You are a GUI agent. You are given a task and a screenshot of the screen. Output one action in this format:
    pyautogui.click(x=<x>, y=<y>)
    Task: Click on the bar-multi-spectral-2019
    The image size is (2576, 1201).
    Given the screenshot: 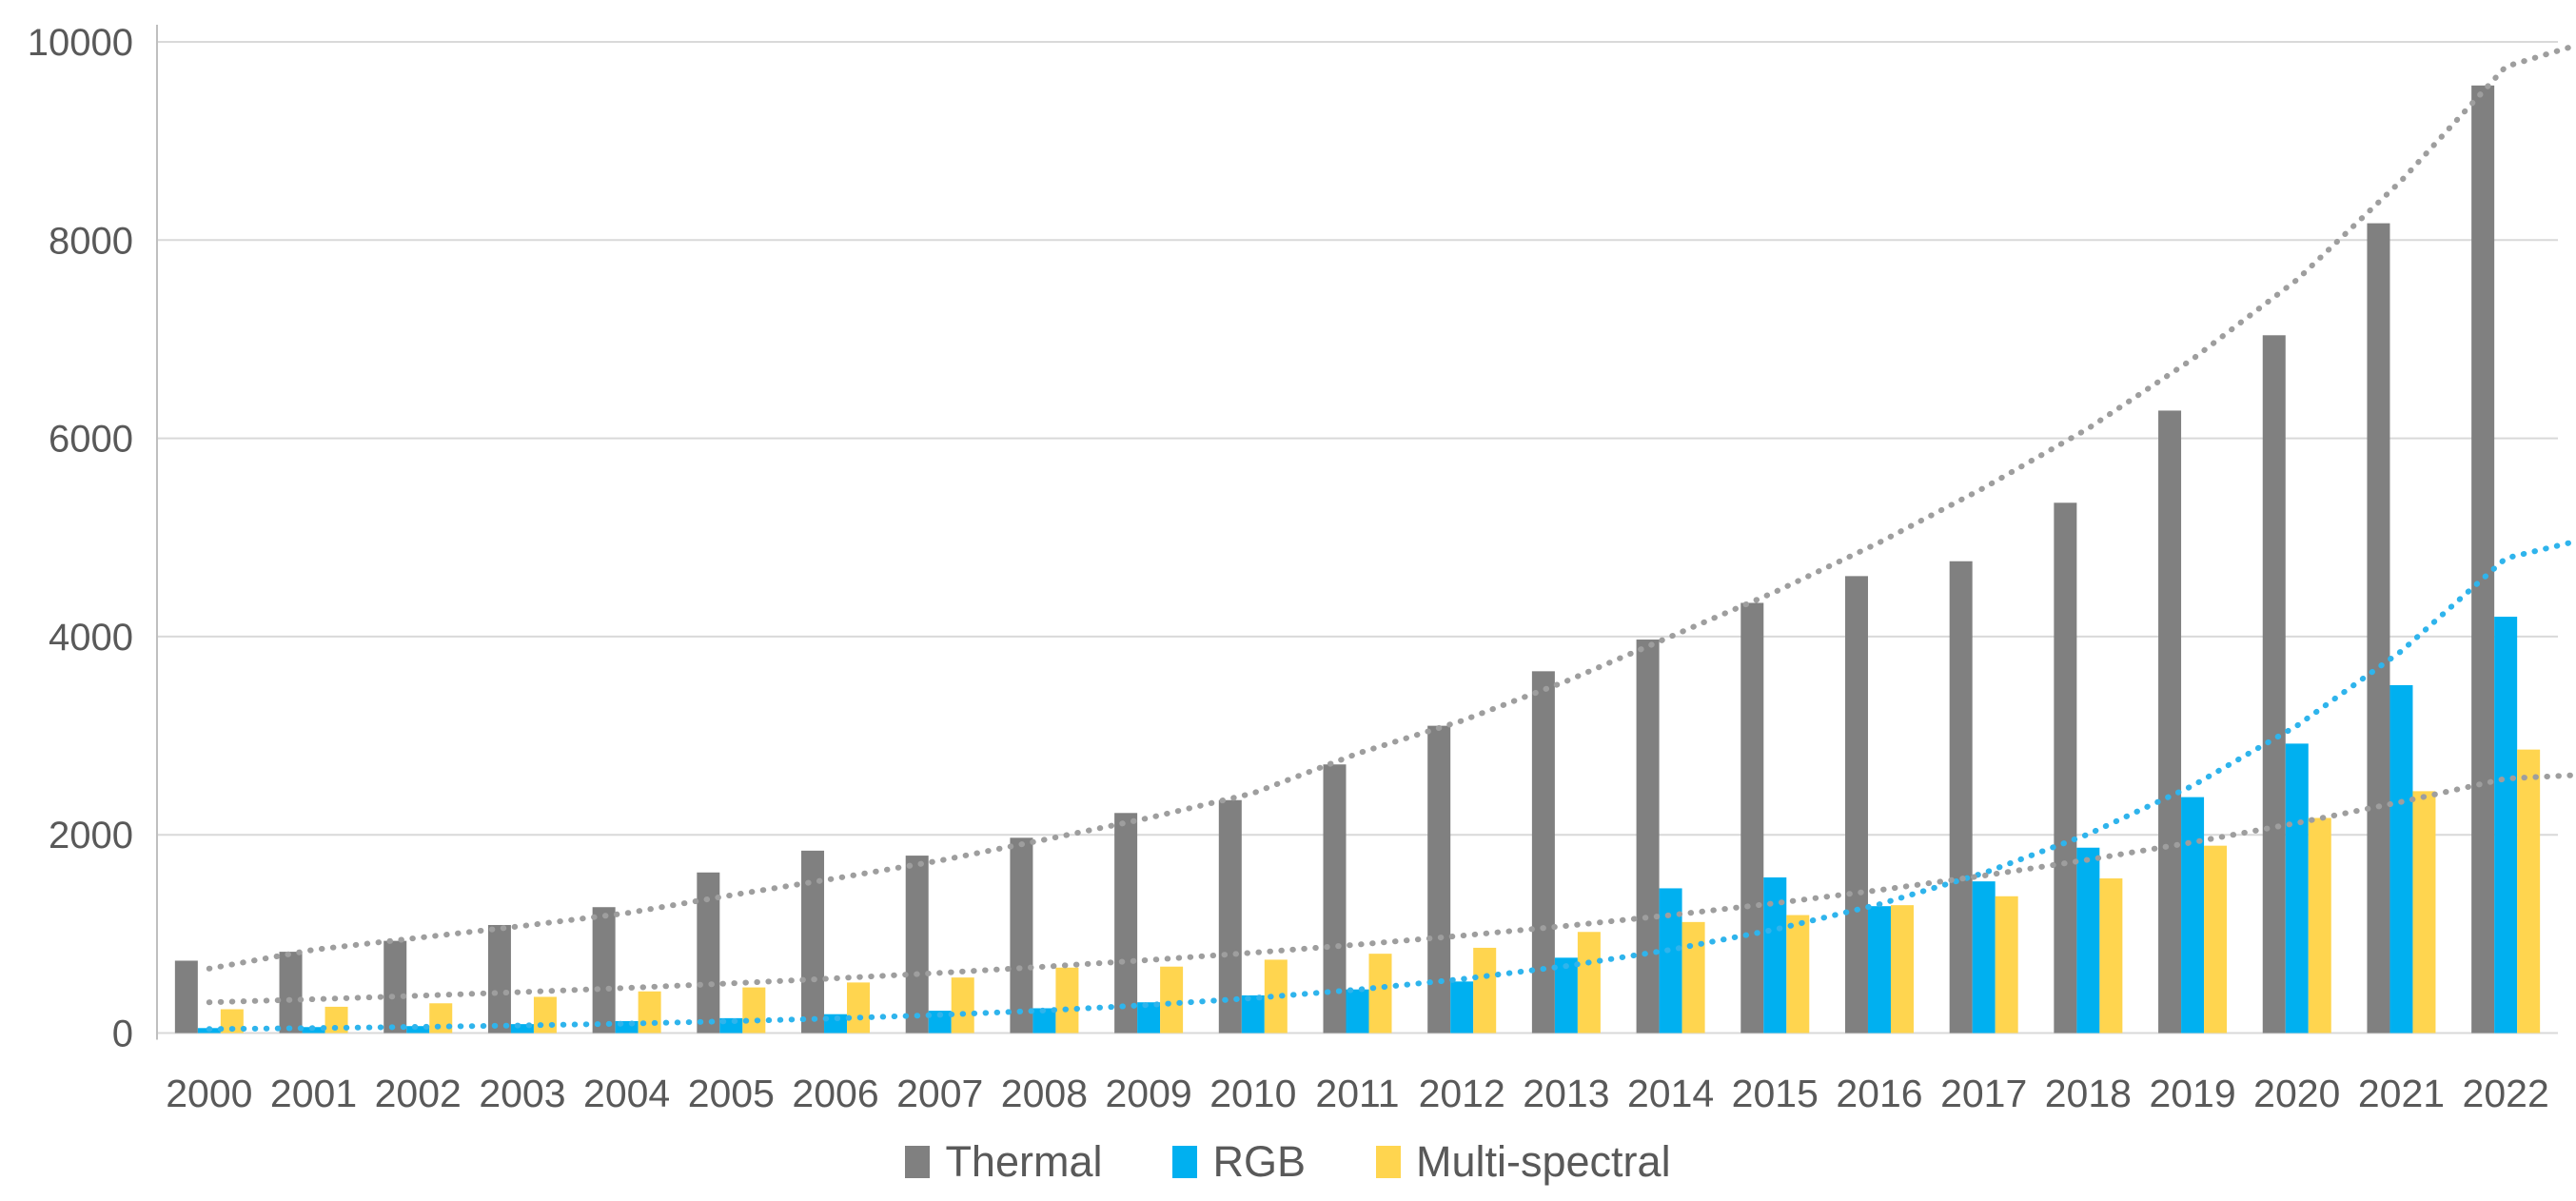 What is the action you would take?
    pyautogui.click(x=2216, y=939)
    